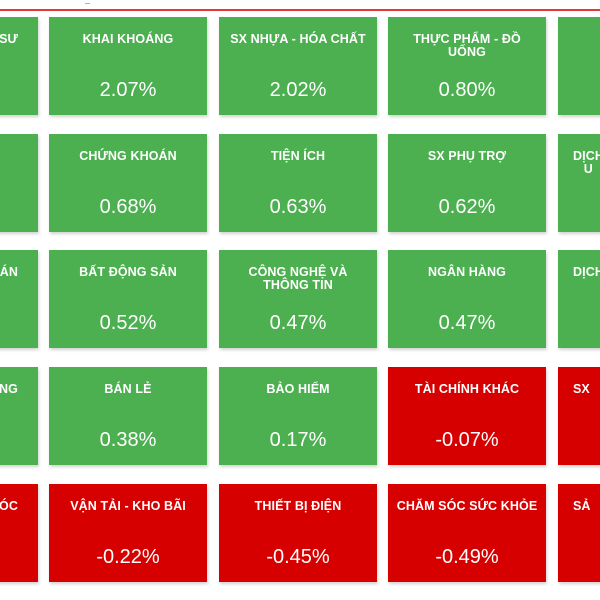 The image size is (600, 600). Describe the element at coordinates (579, 183) in the screenshot. I see `sector-tile: DỊCH U` at that location.